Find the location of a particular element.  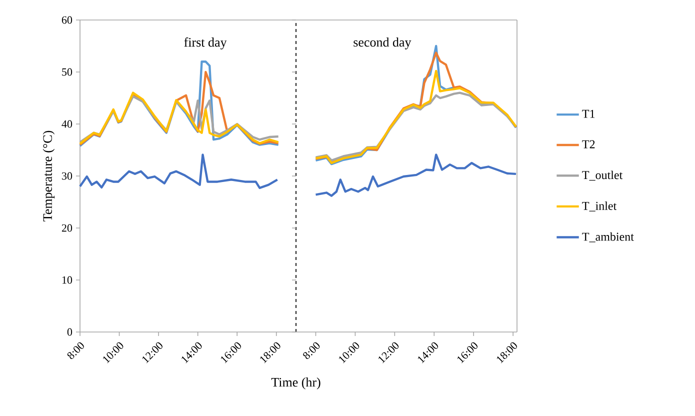

line-series is located at coordinates (178, 172).